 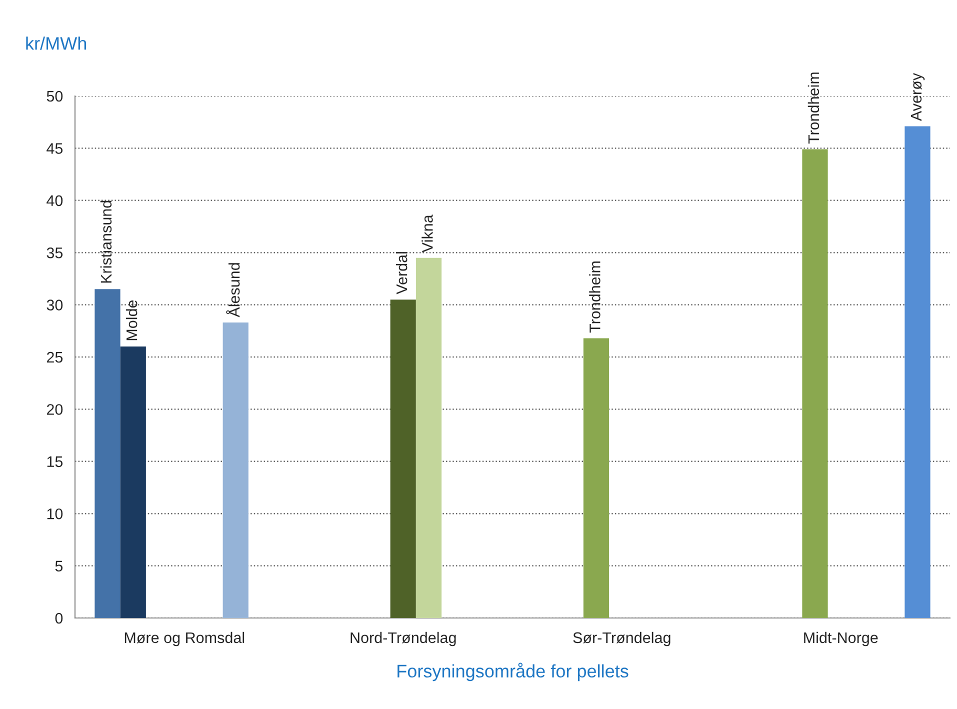 What do you see at coordinates (55, 514) in the screenshot?
I see `y-tick-label: 10` at bounding box center [55, 514].